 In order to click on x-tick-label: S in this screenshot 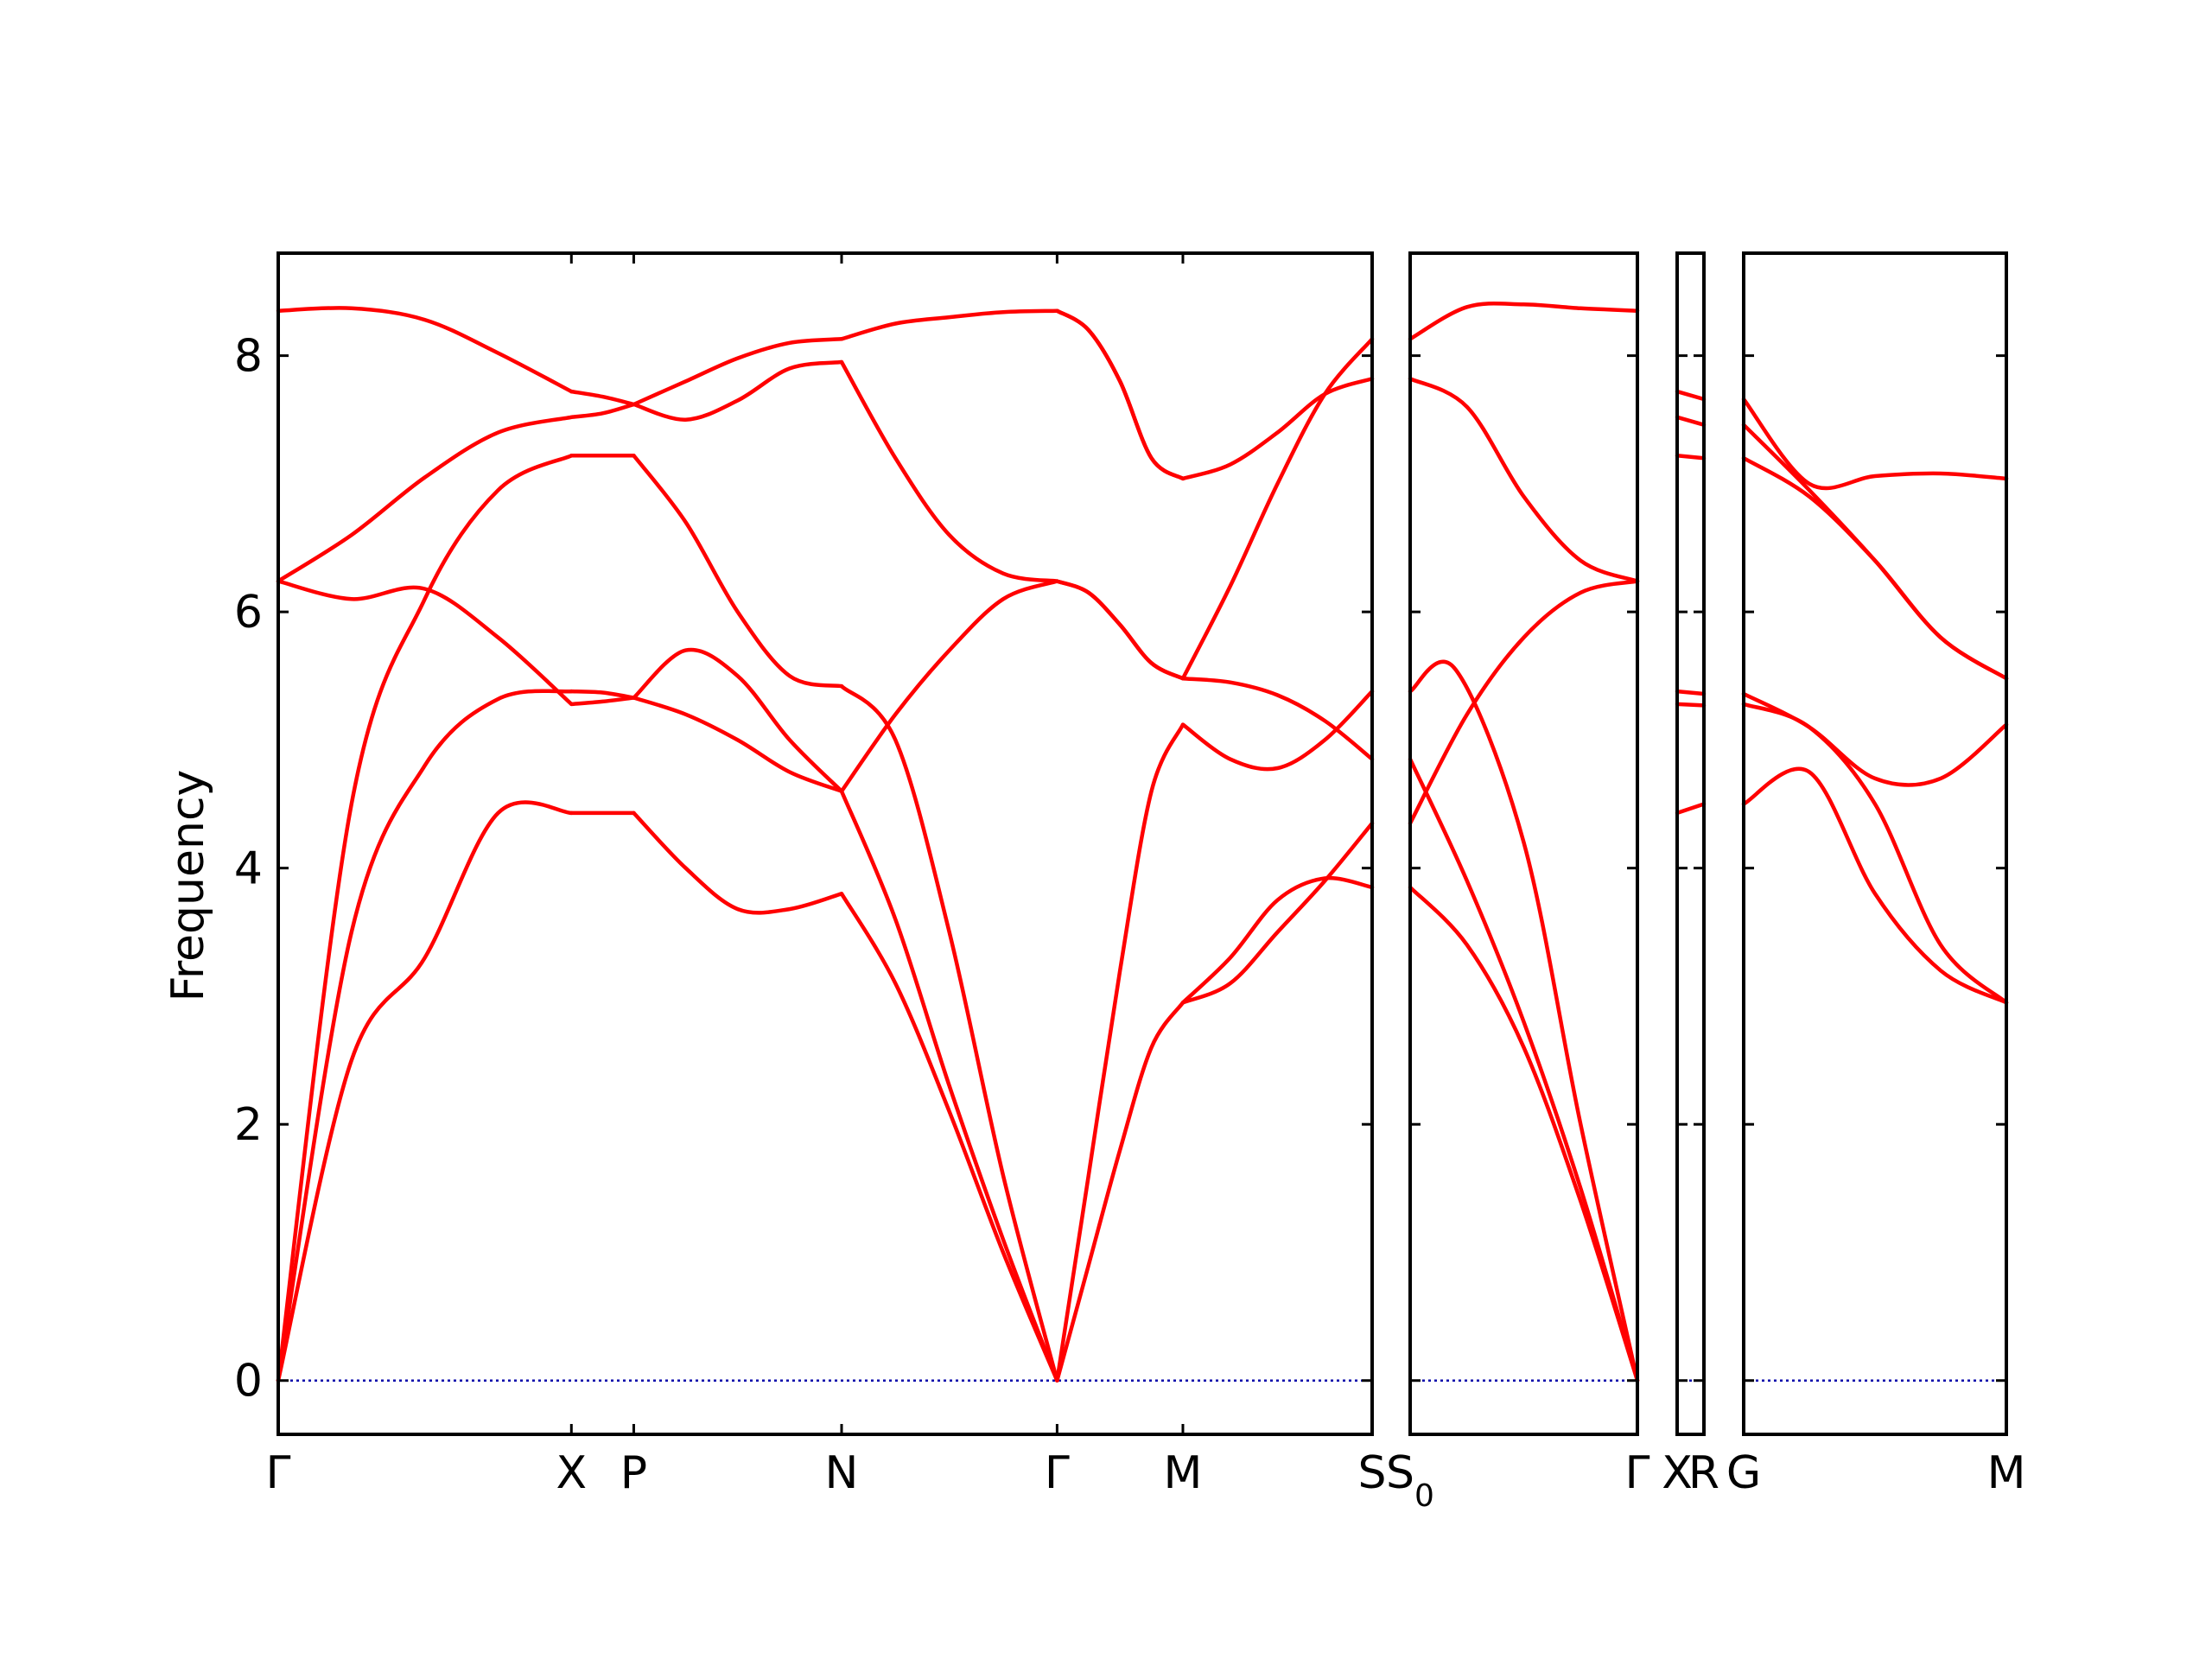, I will do `click(1371, 1473)`.